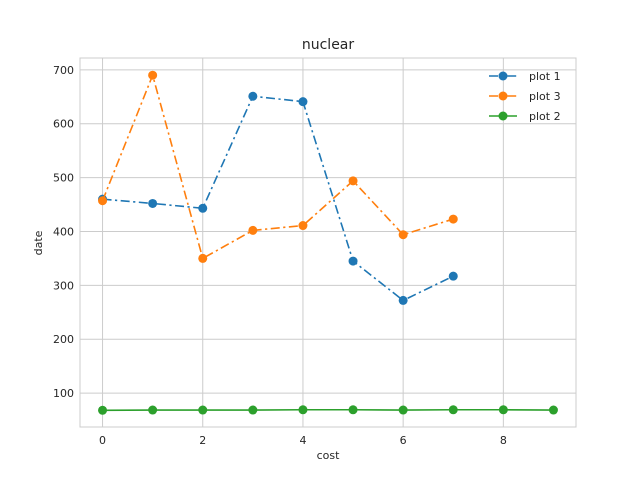  I want to click on y-tick-label: 500, so click(63, 178).